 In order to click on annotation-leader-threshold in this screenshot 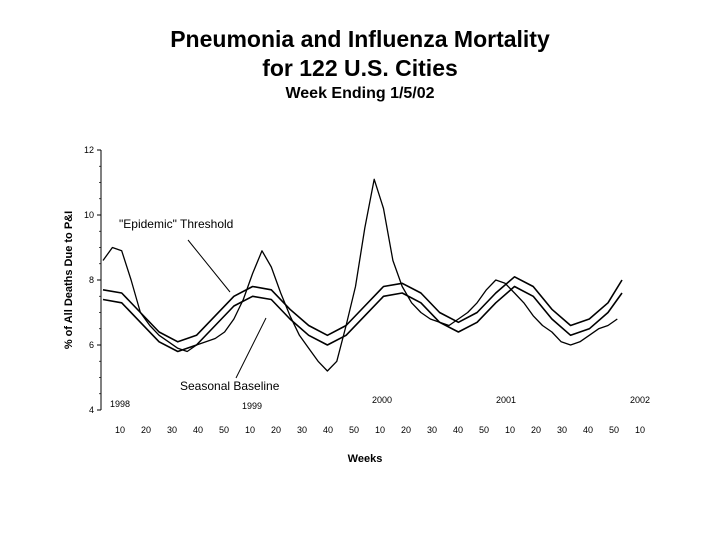, I will do `click(209, 266)`.